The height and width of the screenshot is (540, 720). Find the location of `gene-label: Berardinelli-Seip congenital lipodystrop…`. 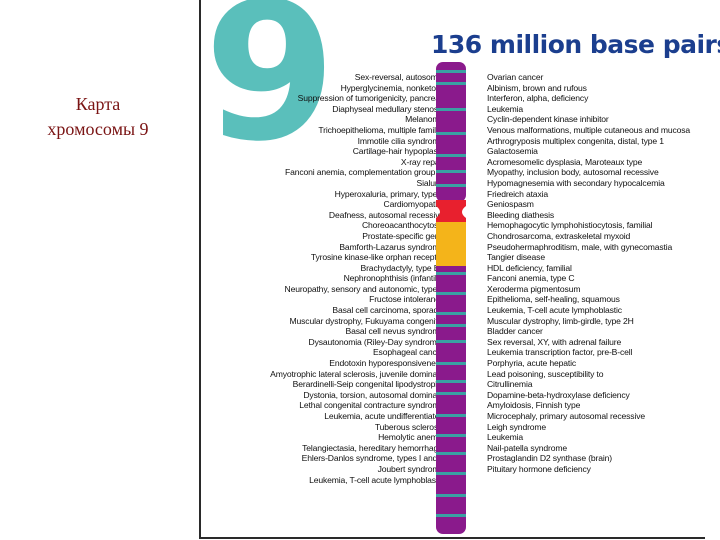

gene-label: Berardinelli-Seip congenital lipodystrop… is located at coordinates (368, 384).